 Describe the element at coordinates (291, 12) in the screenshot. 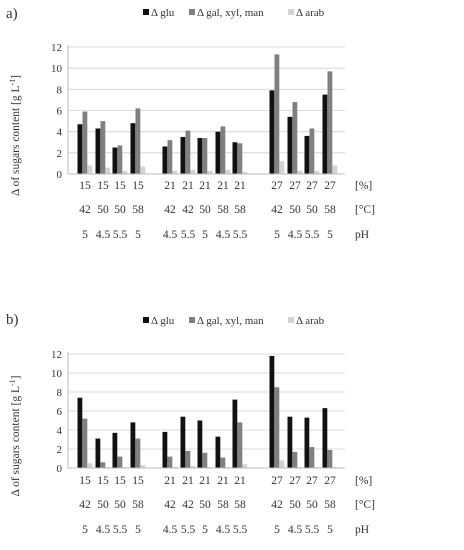

I see `legend-swatch-arab` at that location.